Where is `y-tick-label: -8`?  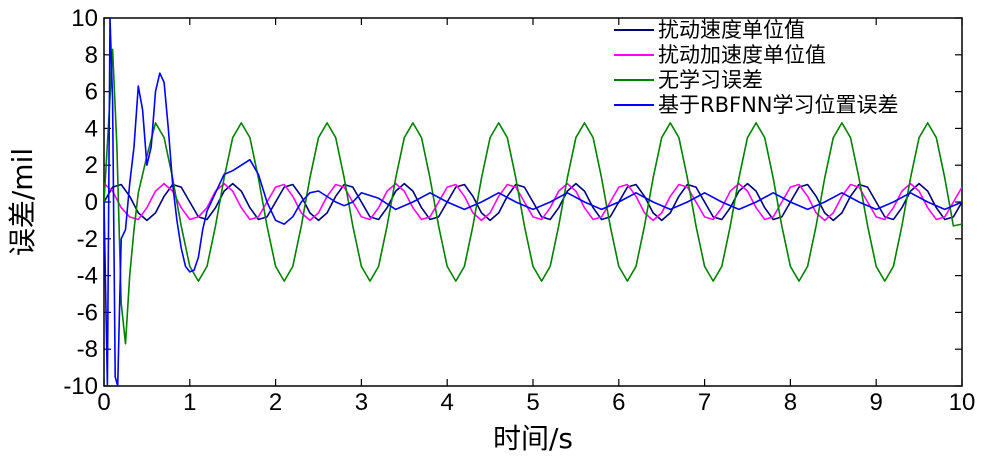
y-tick-label: -8 is located at coordinates (87, 349).